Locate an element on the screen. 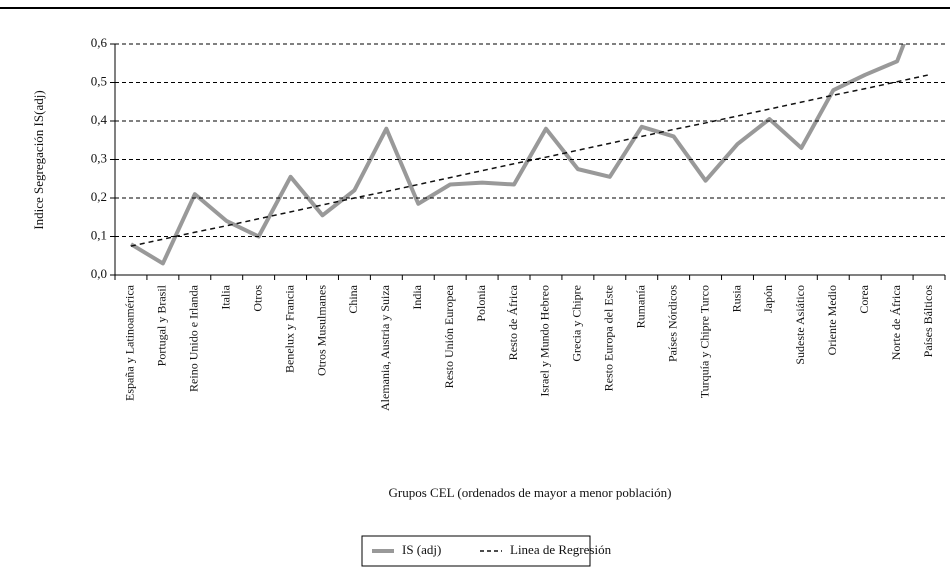  y-tick-label: 0,3 is located at coordinates (99, 157).